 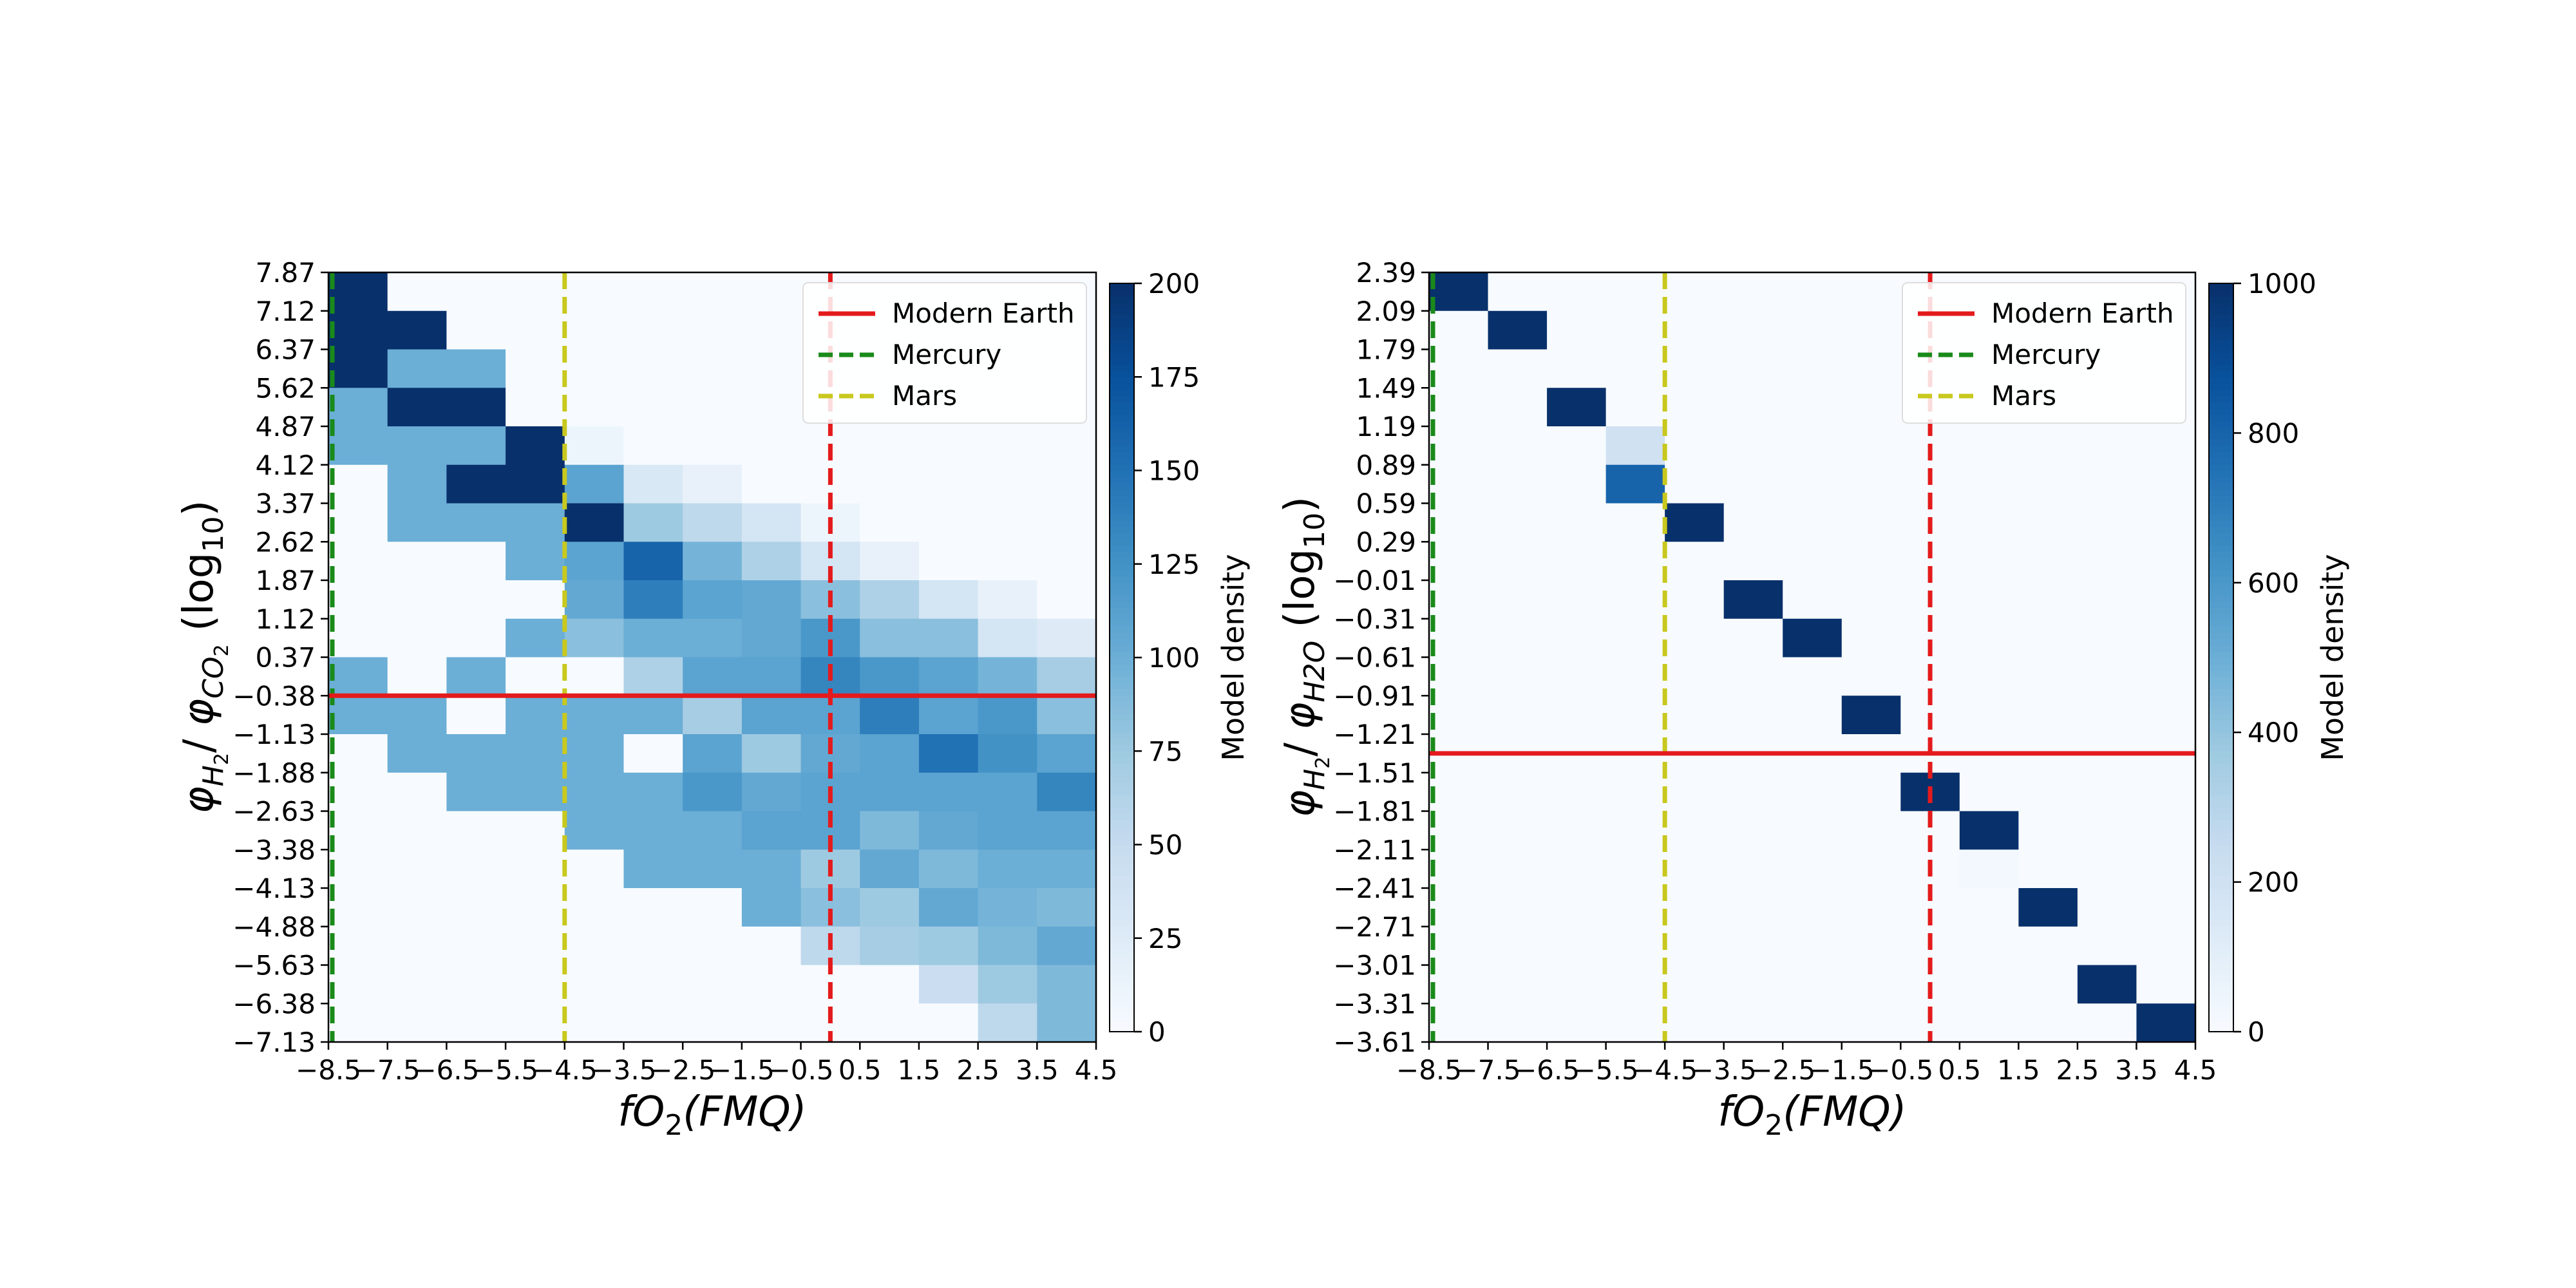 What do you see at coordinates (1386, 388) in the screenshot?
I see `y-tick-label: 1.49` at bounding box center [1386, 388].